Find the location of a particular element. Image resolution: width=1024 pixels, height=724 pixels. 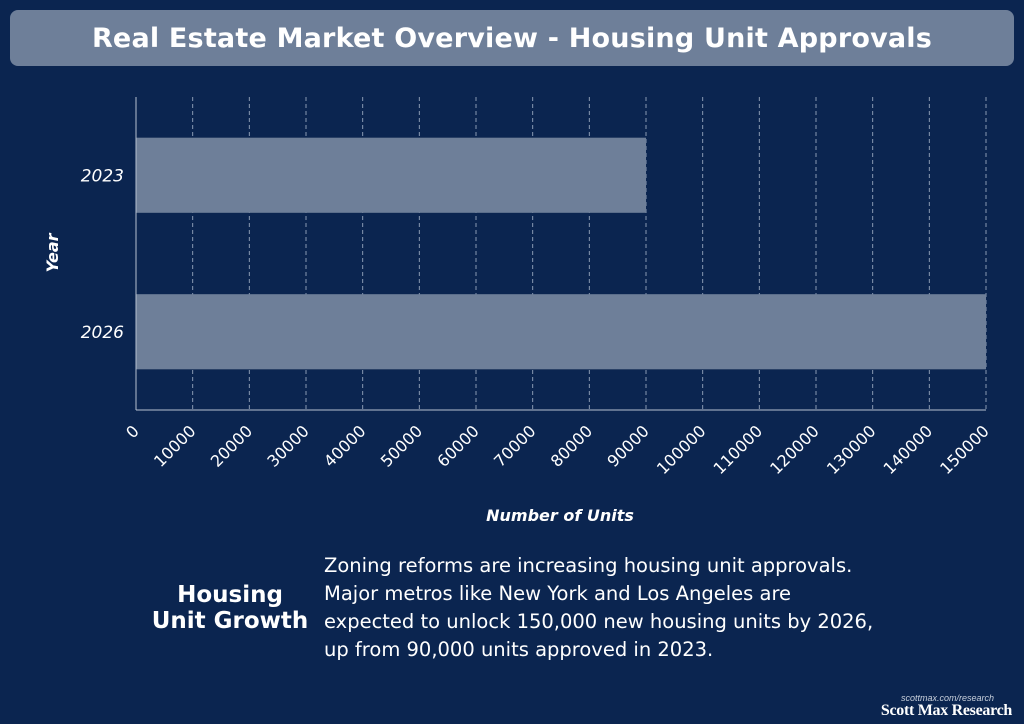

x-tick-label: 50000 is located at coordinates (401, 445).